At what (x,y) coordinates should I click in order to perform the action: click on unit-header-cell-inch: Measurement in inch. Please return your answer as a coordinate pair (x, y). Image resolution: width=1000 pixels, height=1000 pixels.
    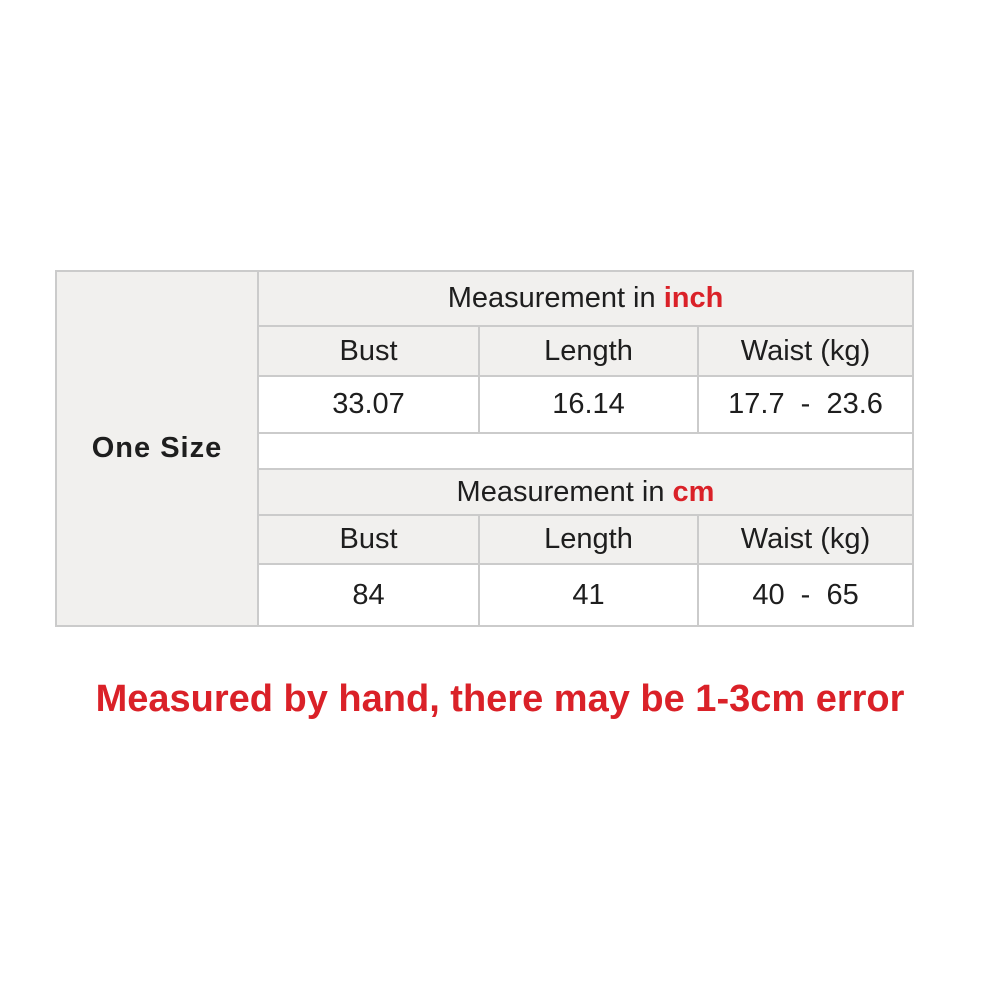
    Looking at the image, I should click on (585, 298).